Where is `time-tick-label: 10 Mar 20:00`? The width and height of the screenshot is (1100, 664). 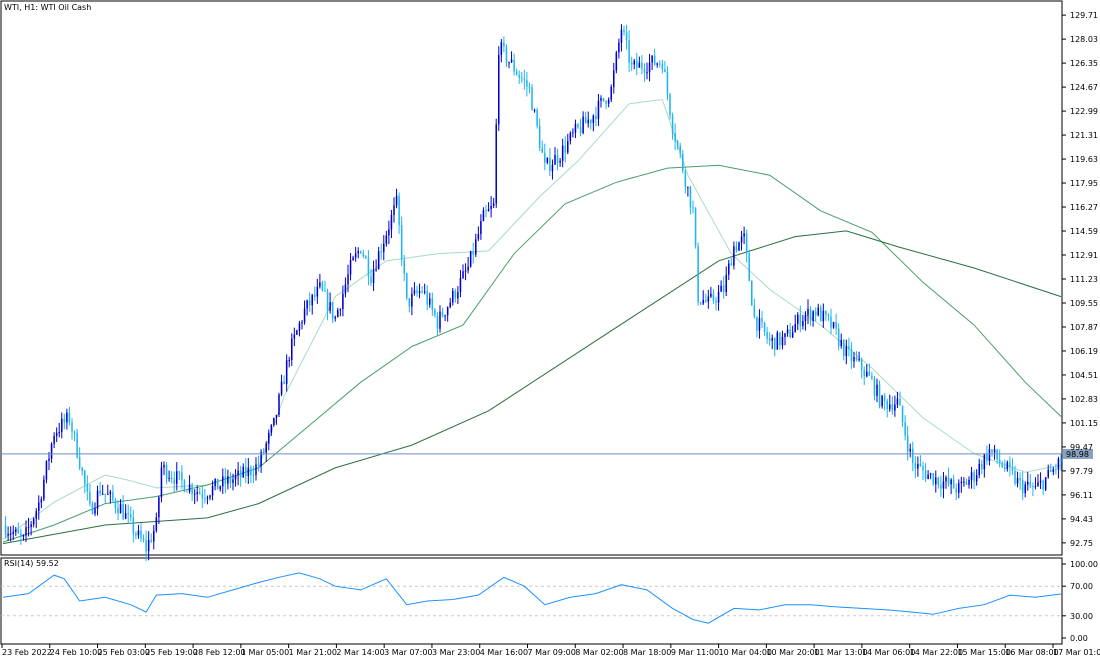
time-tick-label: 10 Mar 20:00 is located at coordinates (792, 652).